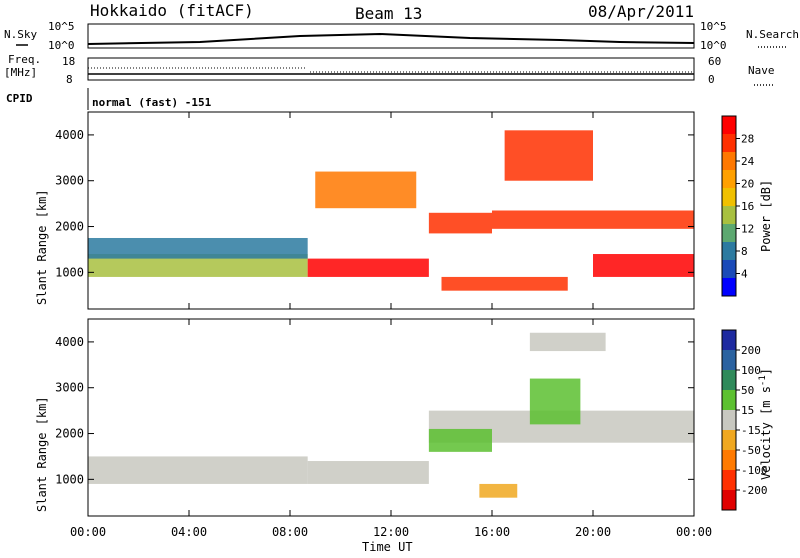 This screenshot has height=558, width=800. I want to click on noise-sky-line, so click(391, 38).